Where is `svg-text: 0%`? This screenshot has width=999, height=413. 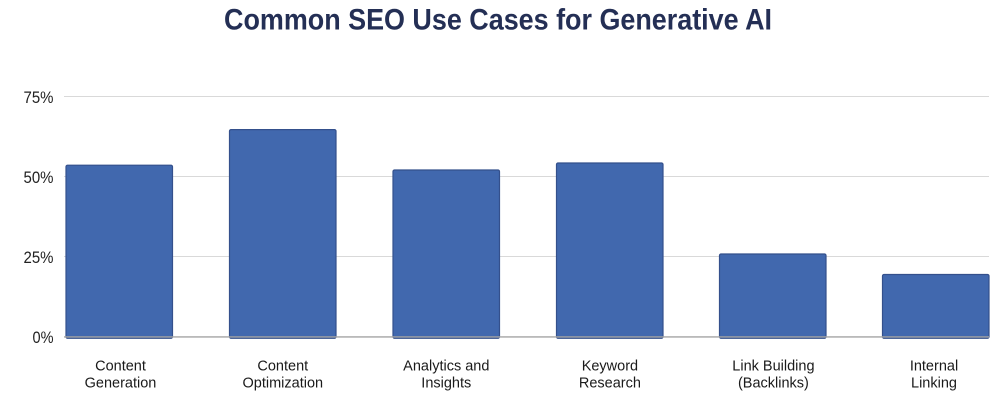
svg-text: 0% is located at coordinates (43, 338).